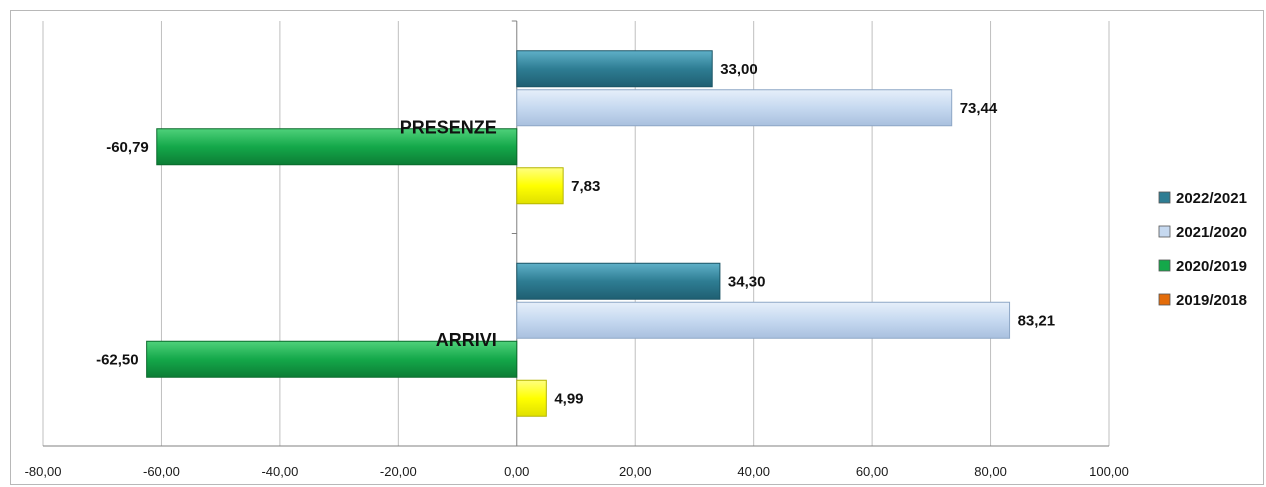 The height and width of the screenshot is (487, 1266). I want to click on x-tick-label: -60,00, so click(161, 471).